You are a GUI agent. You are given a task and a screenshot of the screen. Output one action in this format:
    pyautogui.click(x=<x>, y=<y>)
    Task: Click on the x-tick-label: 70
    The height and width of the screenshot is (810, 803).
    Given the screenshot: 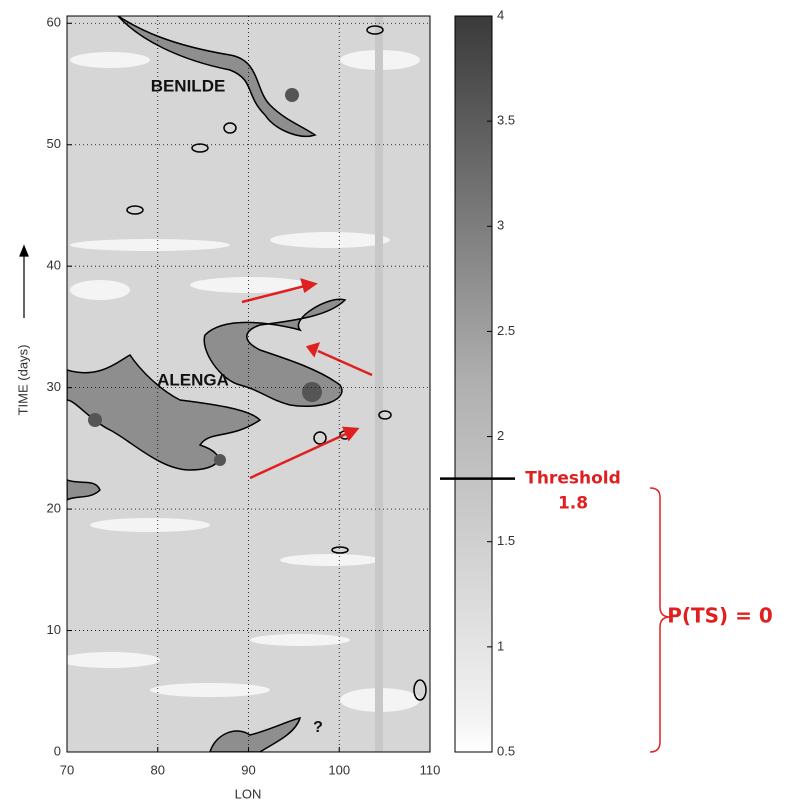 What is the action you would take?
    pyautogui.click(x=67, y=769)
    